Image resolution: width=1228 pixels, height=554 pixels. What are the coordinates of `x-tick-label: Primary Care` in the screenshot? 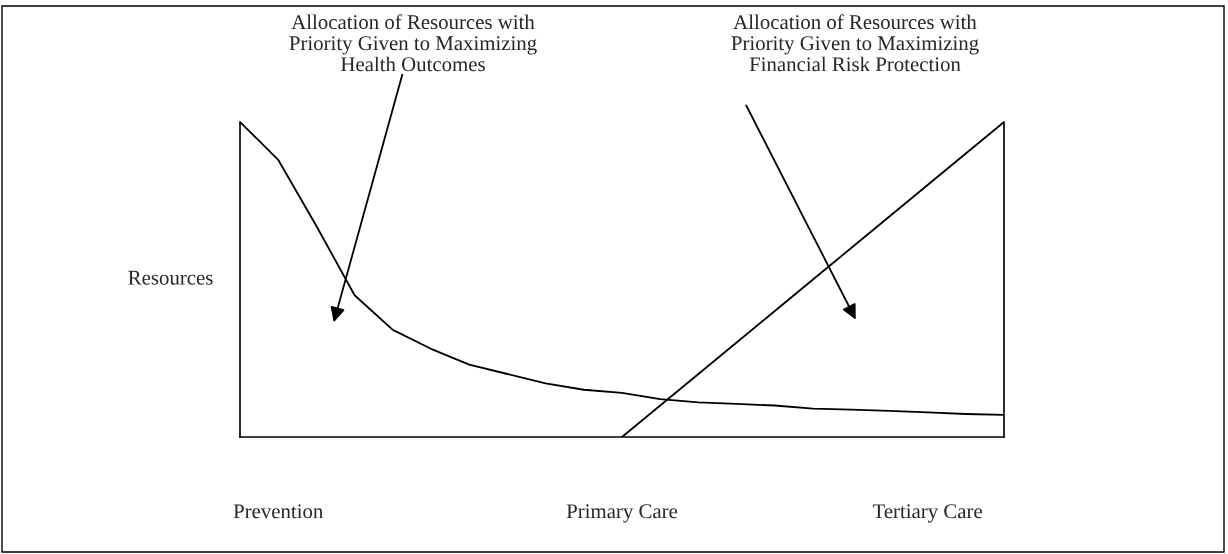 It's located at (622, 513).